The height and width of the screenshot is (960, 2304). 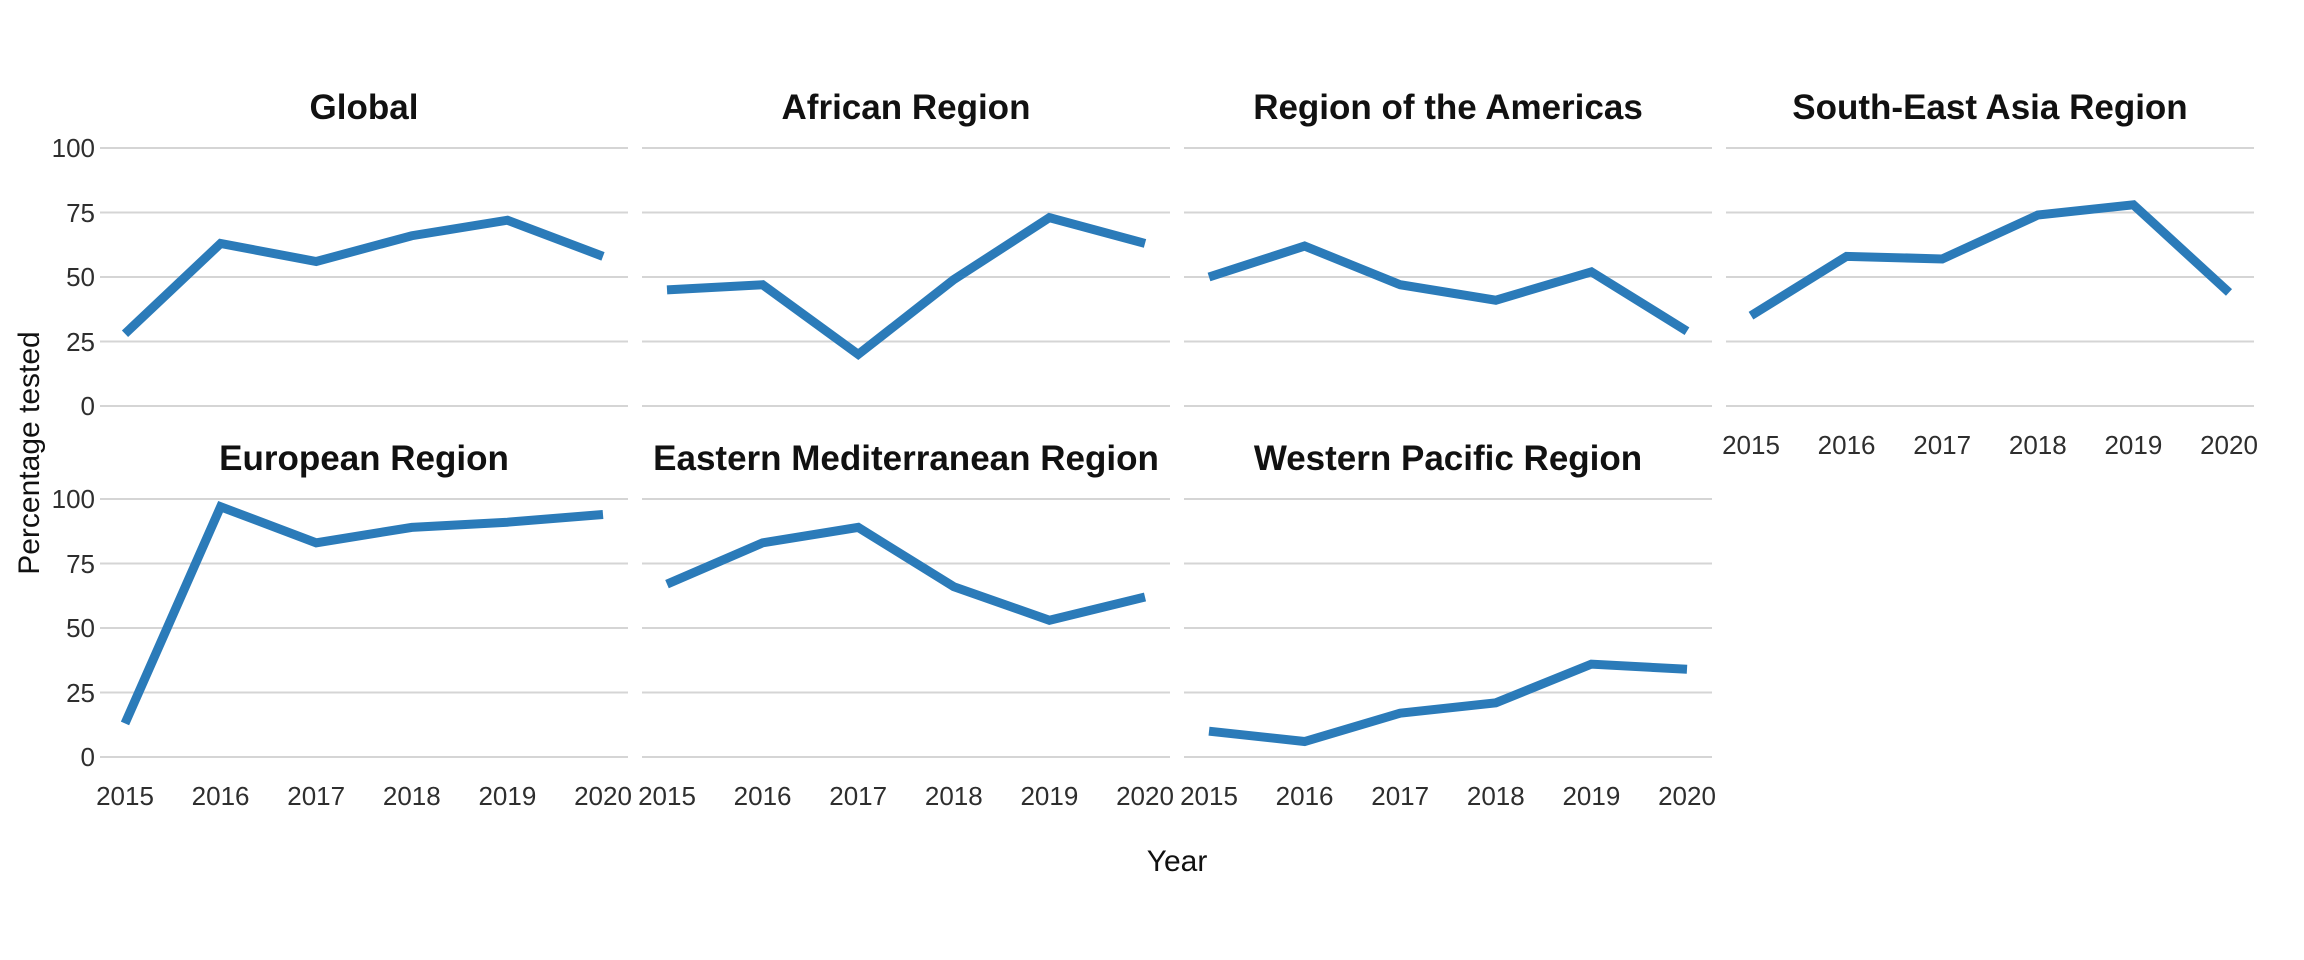 I want to click on panel-title: European Region, so click(x=364, y=458).